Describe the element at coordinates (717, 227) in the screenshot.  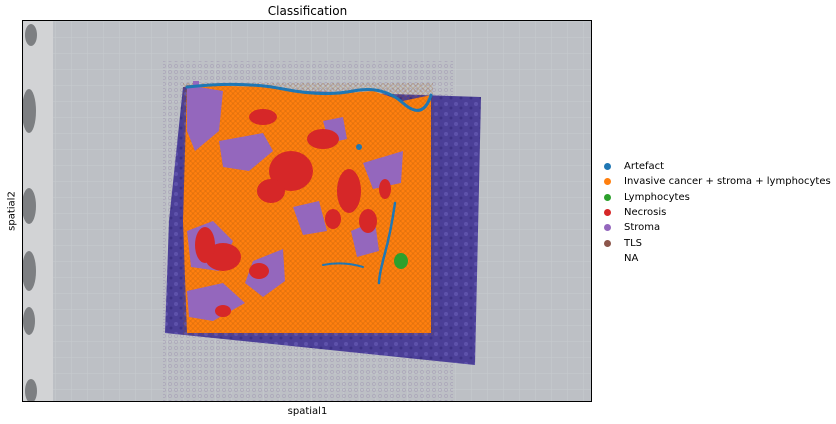
I see `legend-item: Stroma` at that location.